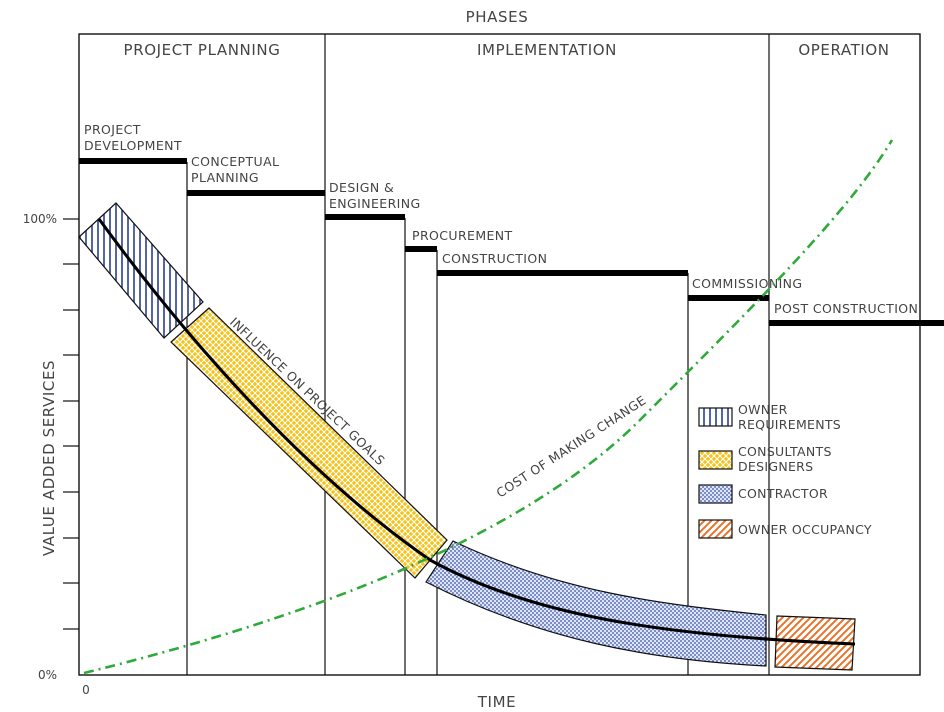 Image resolution: width=944 pixels, height=712 pixels. What do you see at coordinates (86, 690) in the screenshot?
I see `x-origin-label: 0` at bounding box center [86, 690].